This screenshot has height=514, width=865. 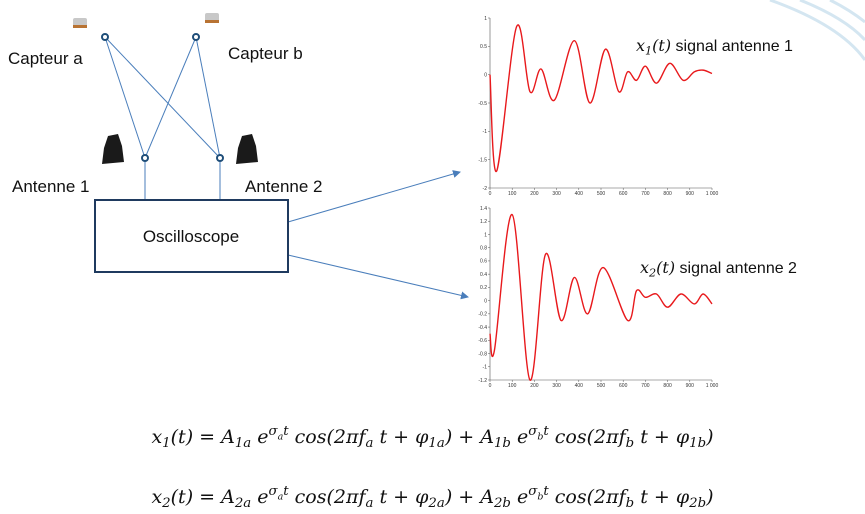 What do you see at coordinates (482, 341) in the screenshot?
I see `y-tick-label: -0.6` at bounding box center [482, 341].